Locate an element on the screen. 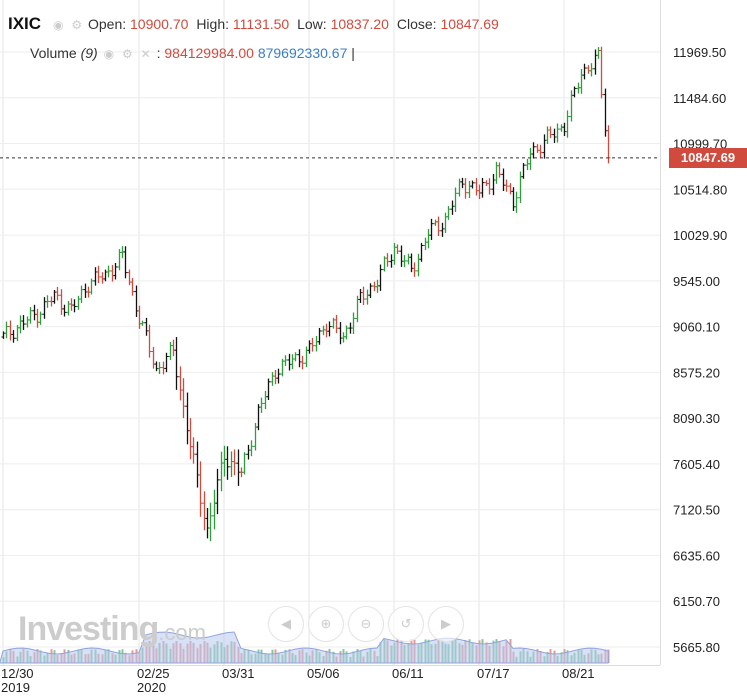  y-tick-label: 6150.70 is located at coordinates (696, 601).